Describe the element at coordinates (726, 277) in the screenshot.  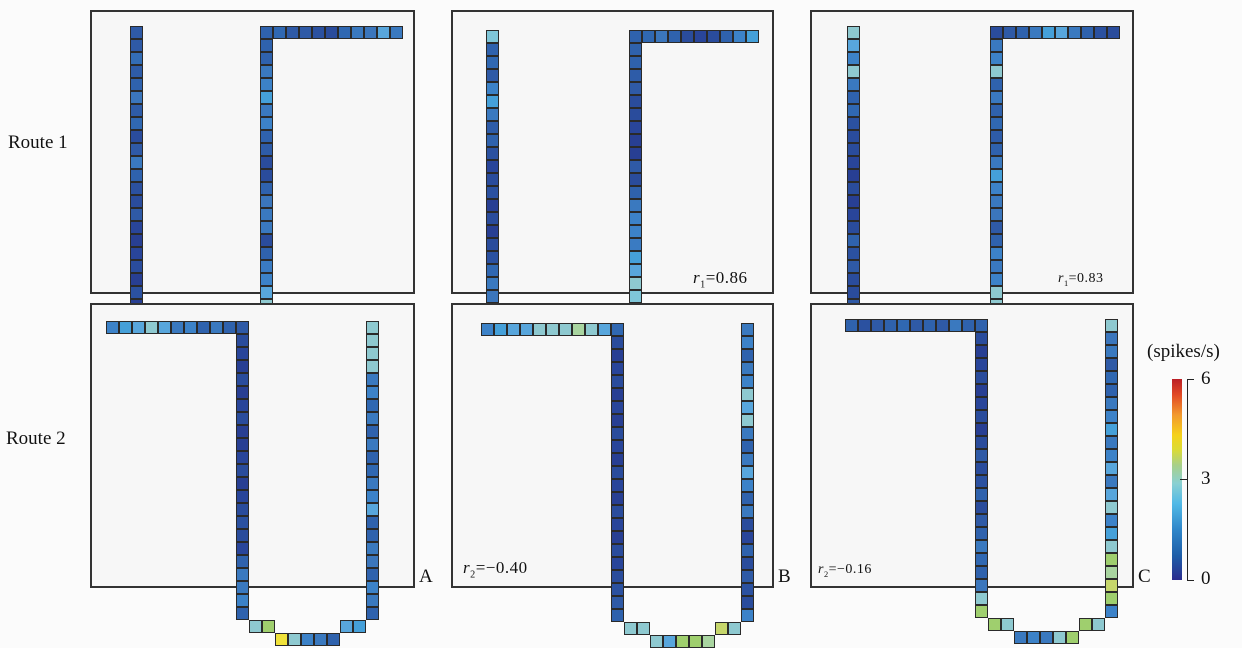
I see `correlation-value: =0.86` at that location.